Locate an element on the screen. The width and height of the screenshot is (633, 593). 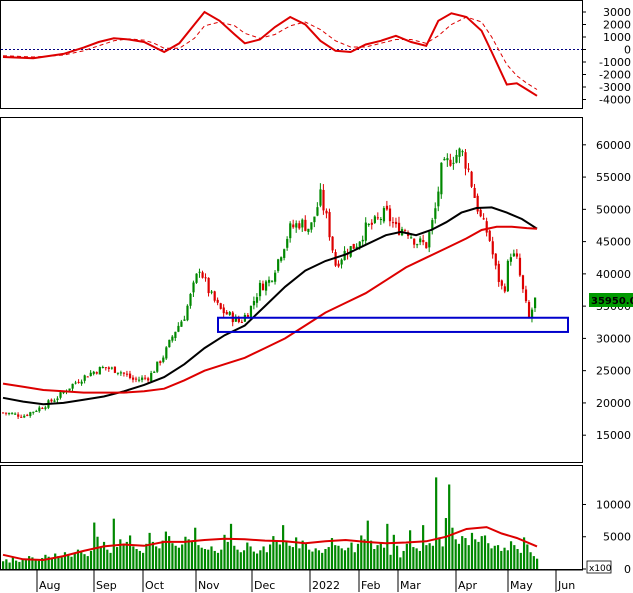
price-tick-label: 15000 is located at coordinates (613, 435).